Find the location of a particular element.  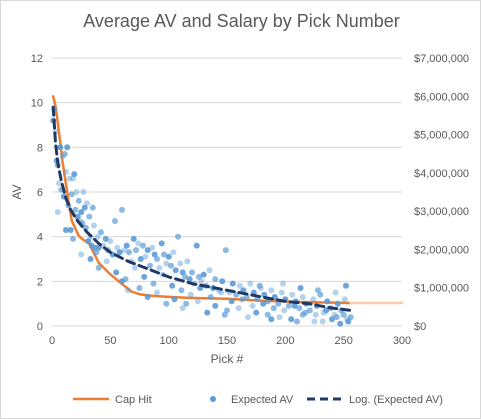

y2-tick-label: $7,000,000 is located at coordinates (441, 59).